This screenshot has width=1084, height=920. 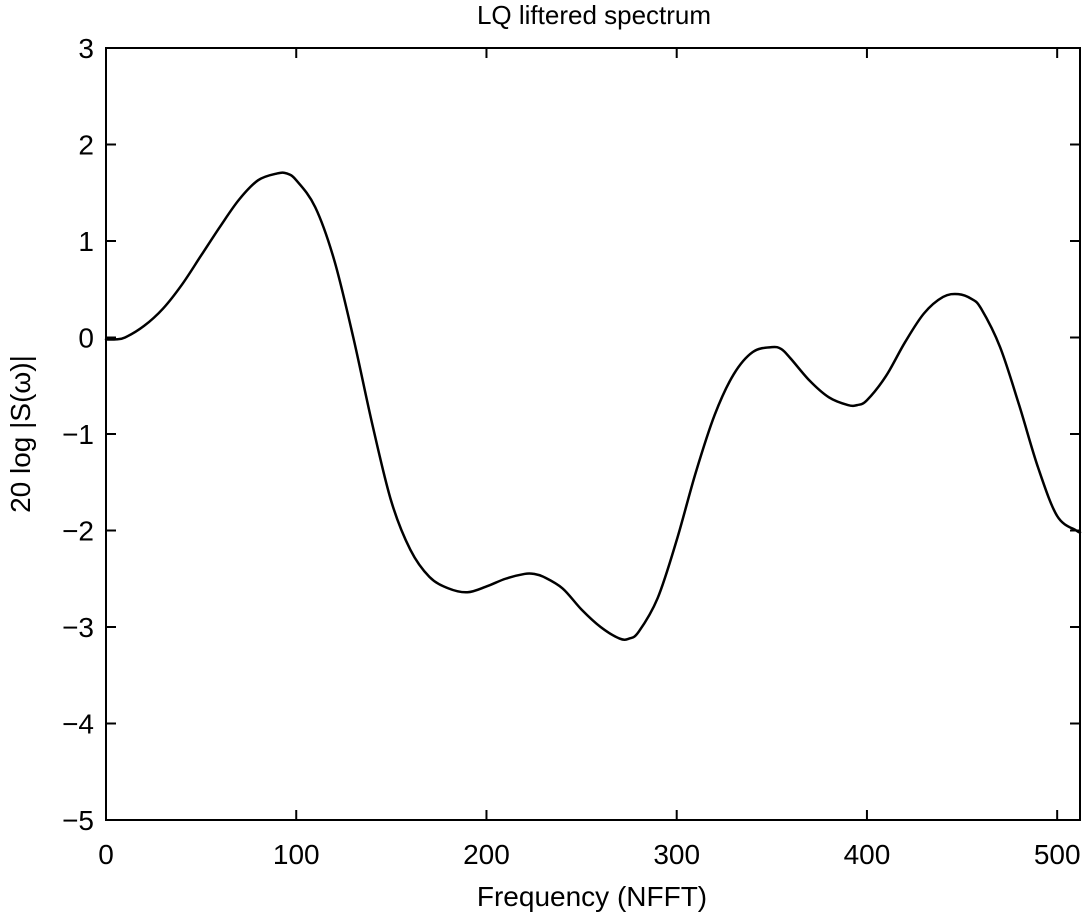 I want to click on x-tick-label: 500, so click(x=1057, y=854).